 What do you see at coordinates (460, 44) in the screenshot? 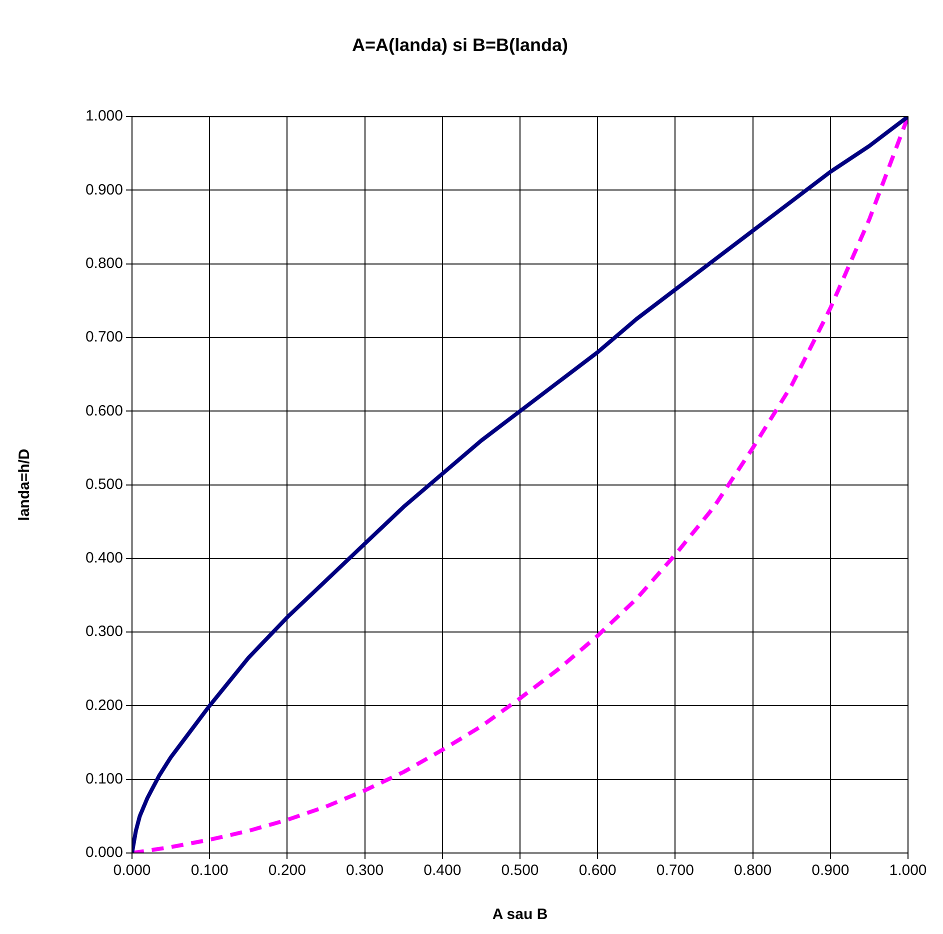
I see `chart-title: A=A(landa) si B=B(landa)` at bounding box center [460, 44].